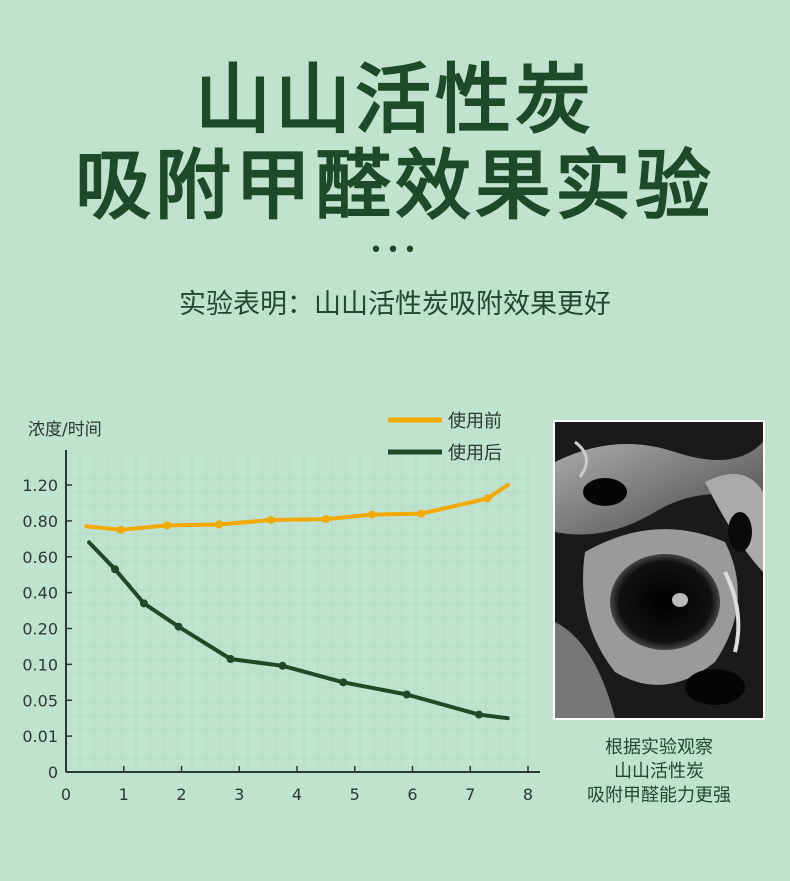  I want to click on page-title-line2: 吸附甲醛效果实验, so click(395, 185).